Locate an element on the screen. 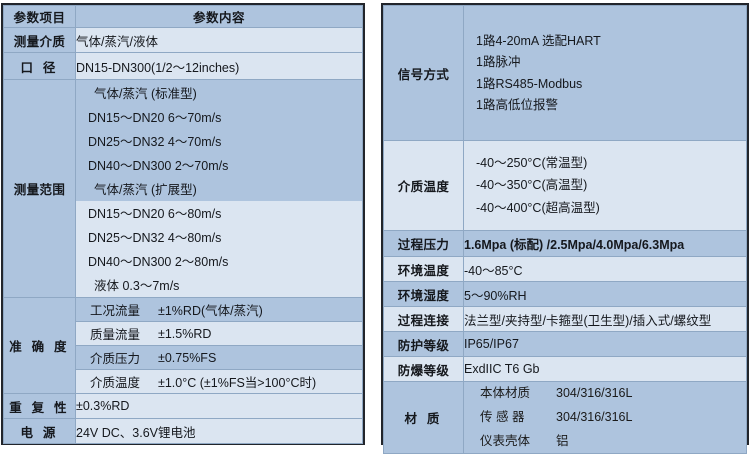  row-label-ambient-temp: 环境温度 is located at coordinates (423, 269).